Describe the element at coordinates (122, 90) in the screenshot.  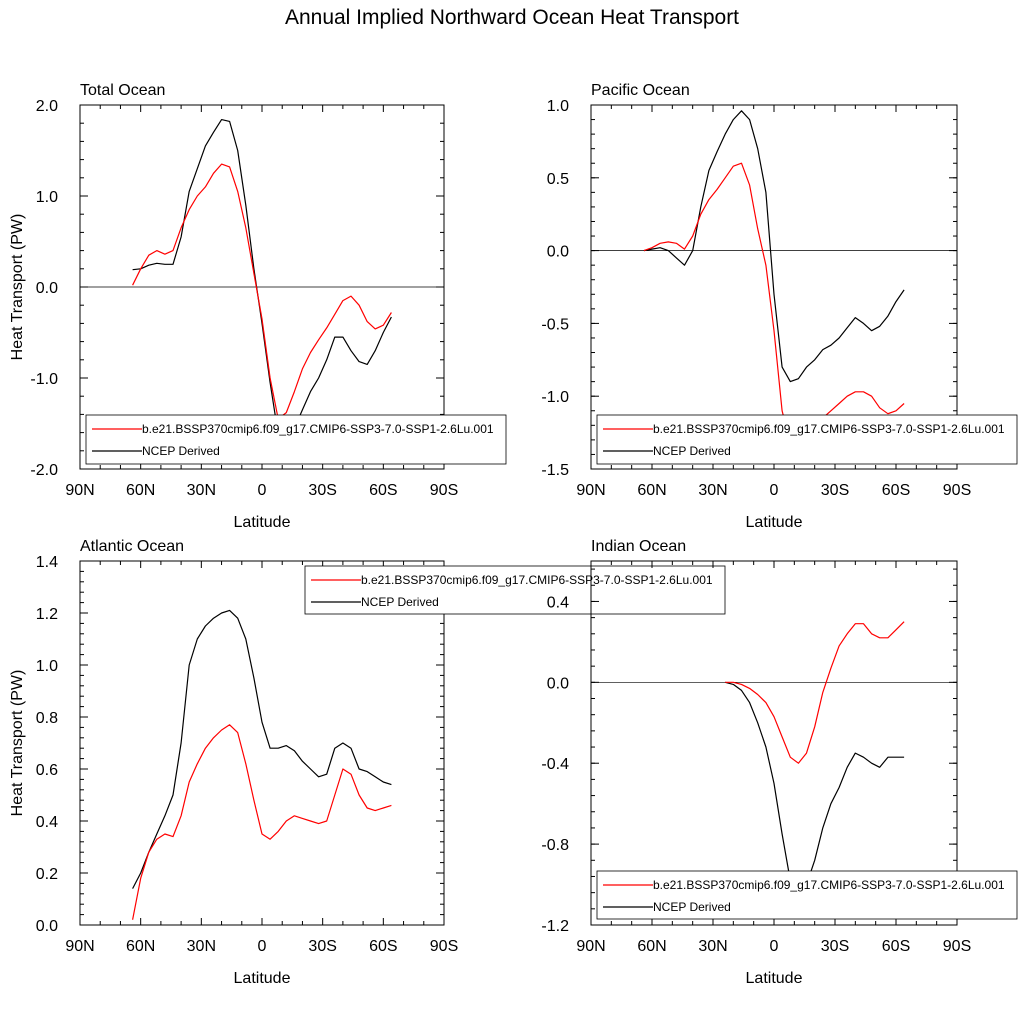
I see `panel-title: Total Ocean` at that location.